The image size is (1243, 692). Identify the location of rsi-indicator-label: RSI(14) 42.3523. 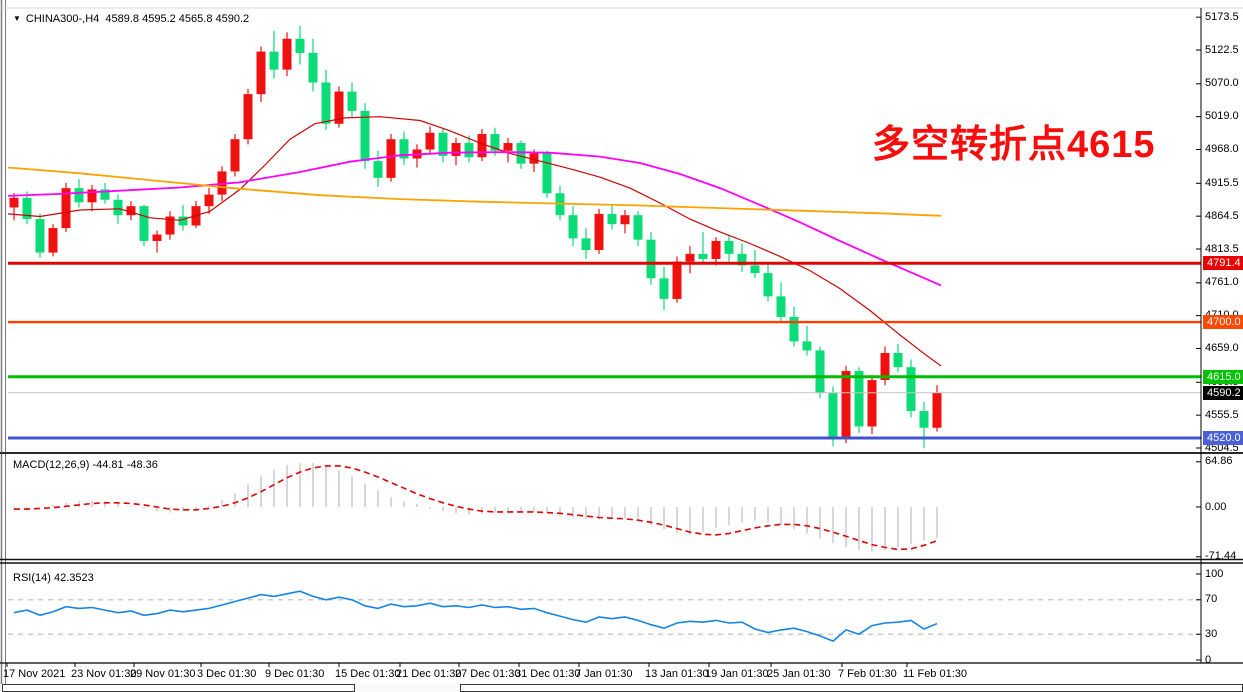
(53, 578).